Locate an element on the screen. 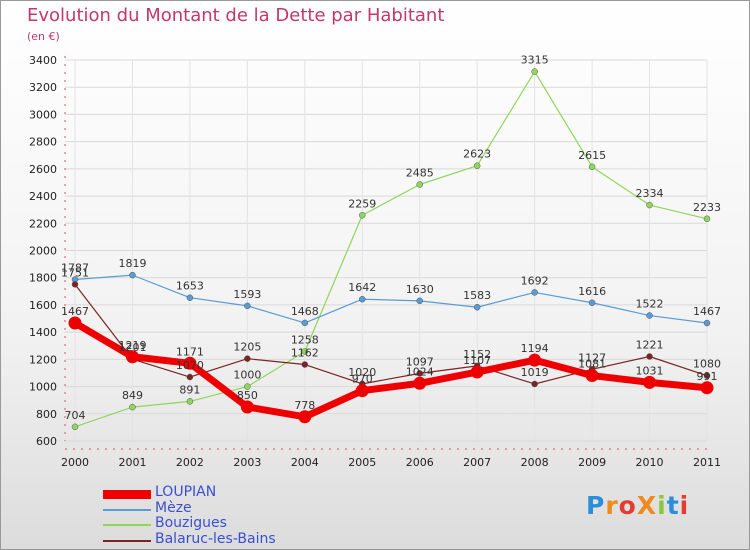 The image size is (750, 550). series-line-m-ze is located at coordinates (391, 299).